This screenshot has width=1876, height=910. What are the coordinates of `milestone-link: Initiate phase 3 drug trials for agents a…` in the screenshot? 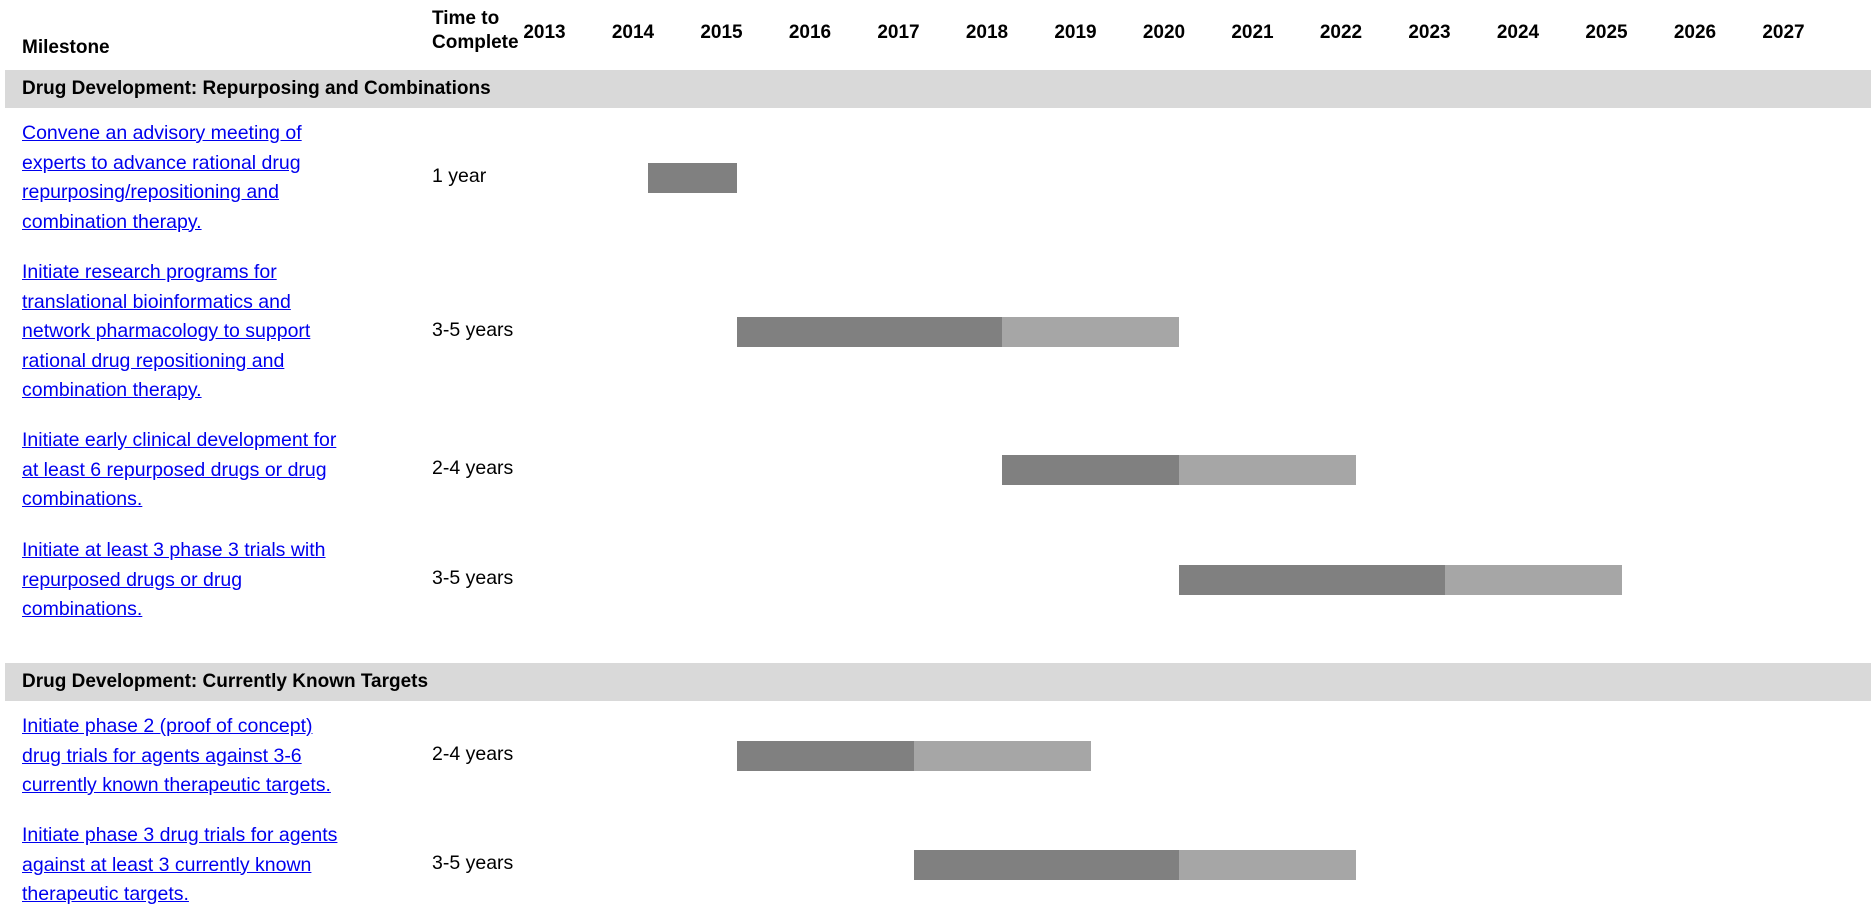 It's located at (209, 865).